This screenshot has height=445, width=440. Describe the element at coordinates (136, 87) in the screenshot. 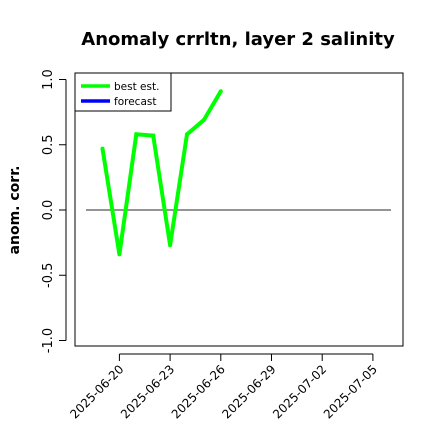

I see `legend-label-best-est: best est.` at that location.